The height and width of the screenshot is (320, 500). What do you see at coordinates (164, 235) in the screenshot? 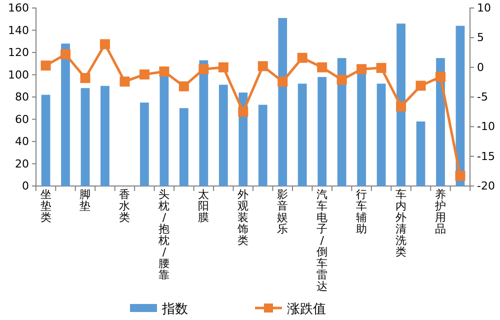
I see `x-tick-label: 头枕/抱枕/腰靠` at bounding box center [164, 235].